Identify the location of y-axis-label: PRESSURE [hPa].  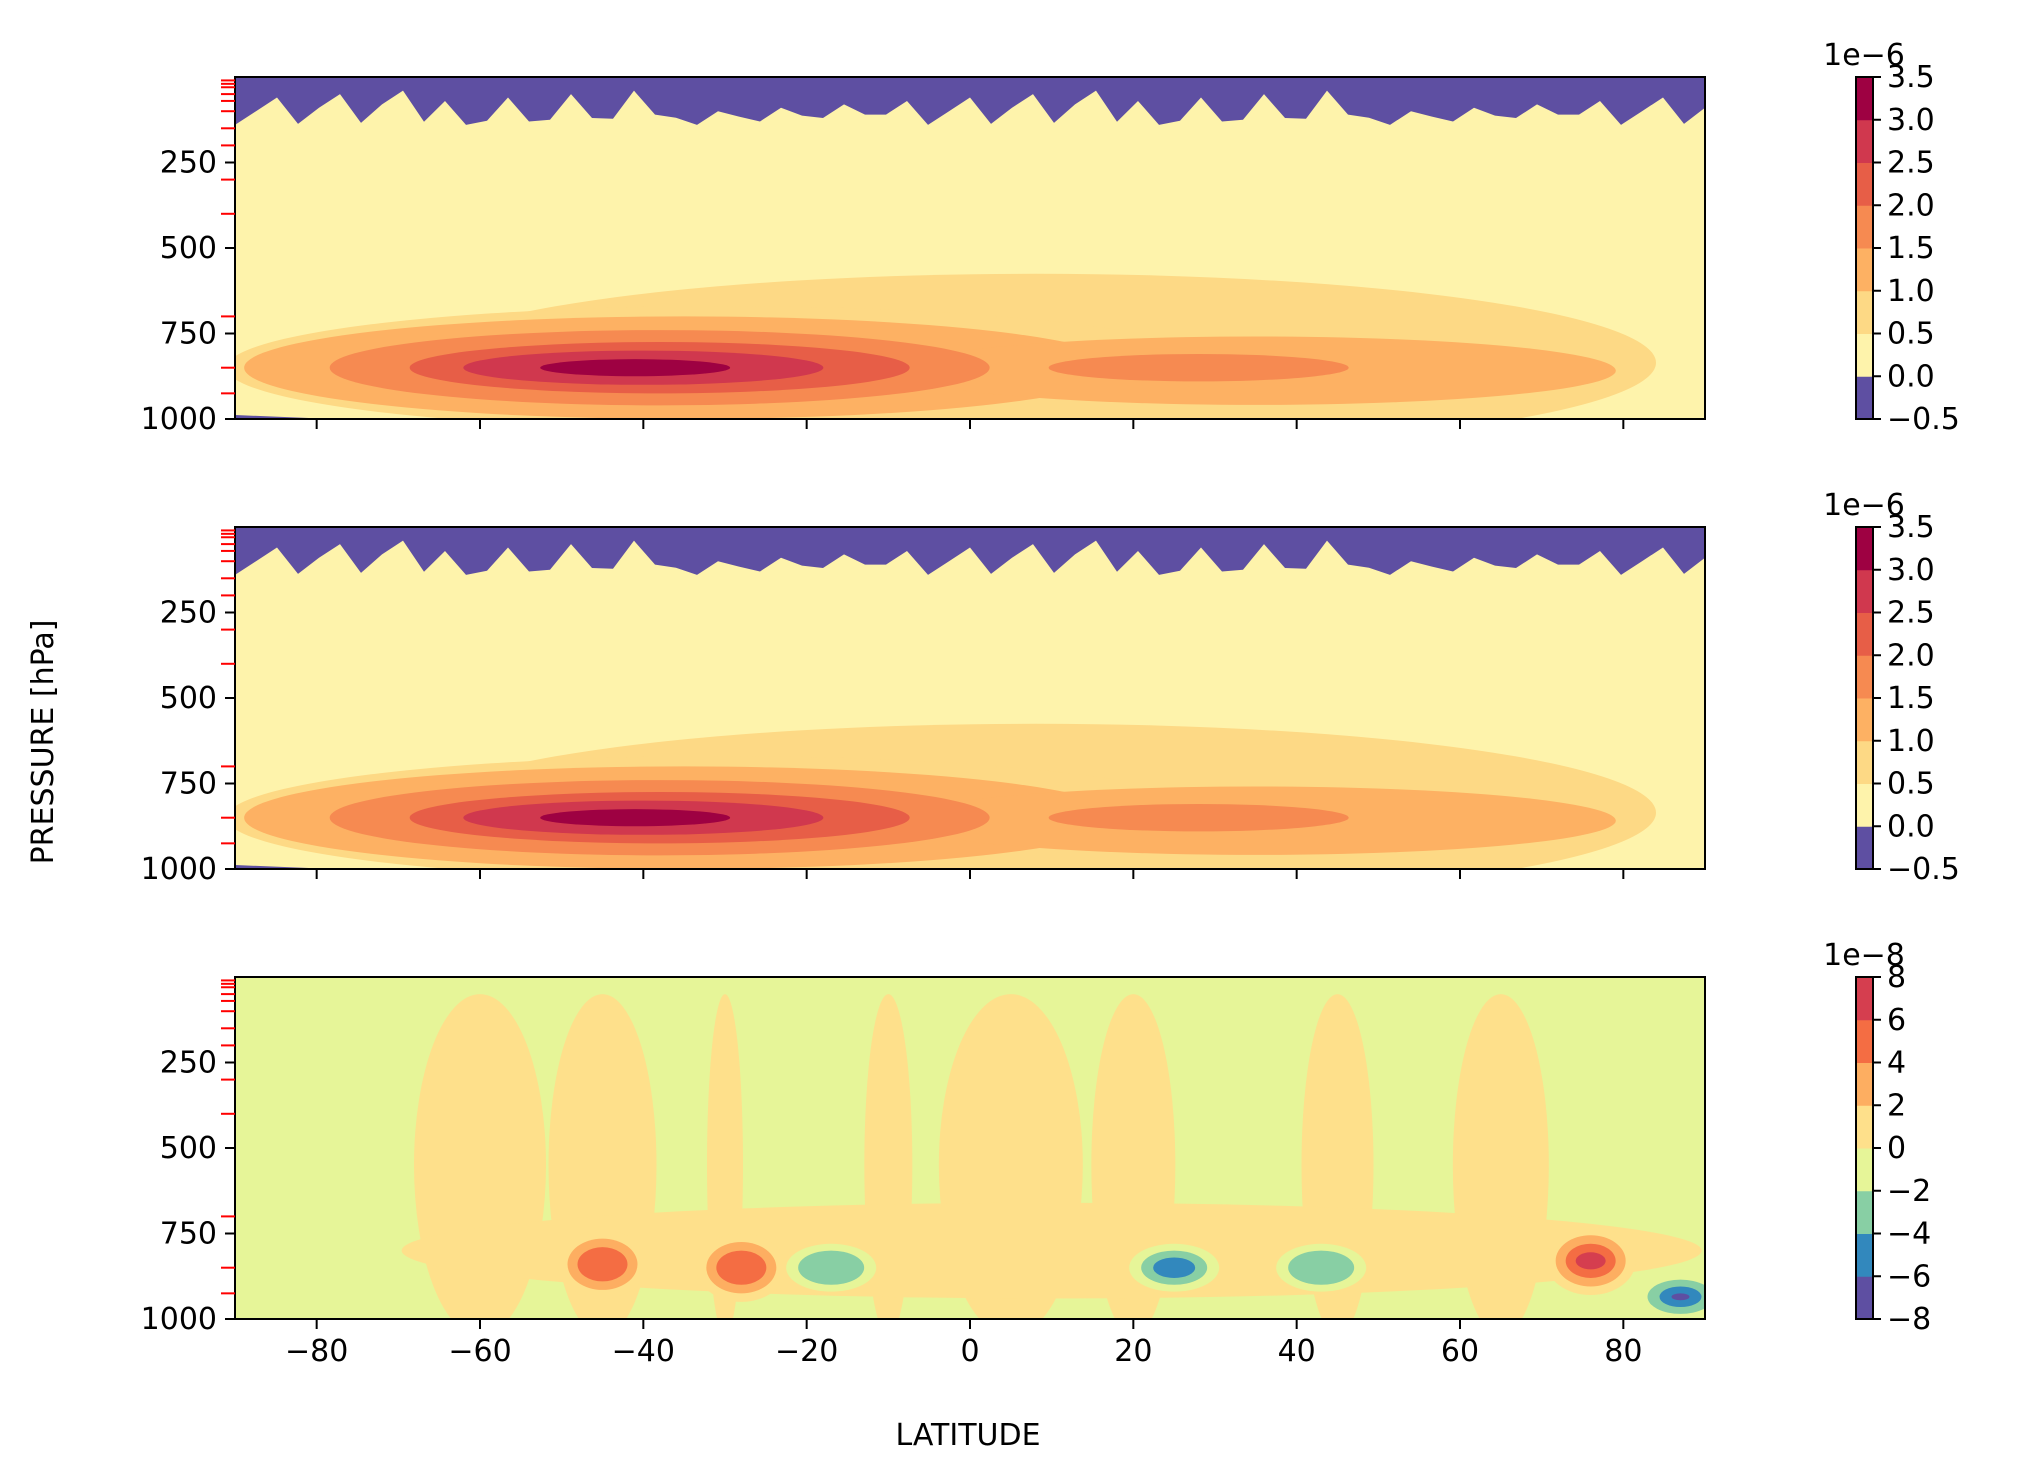
(43, 742).